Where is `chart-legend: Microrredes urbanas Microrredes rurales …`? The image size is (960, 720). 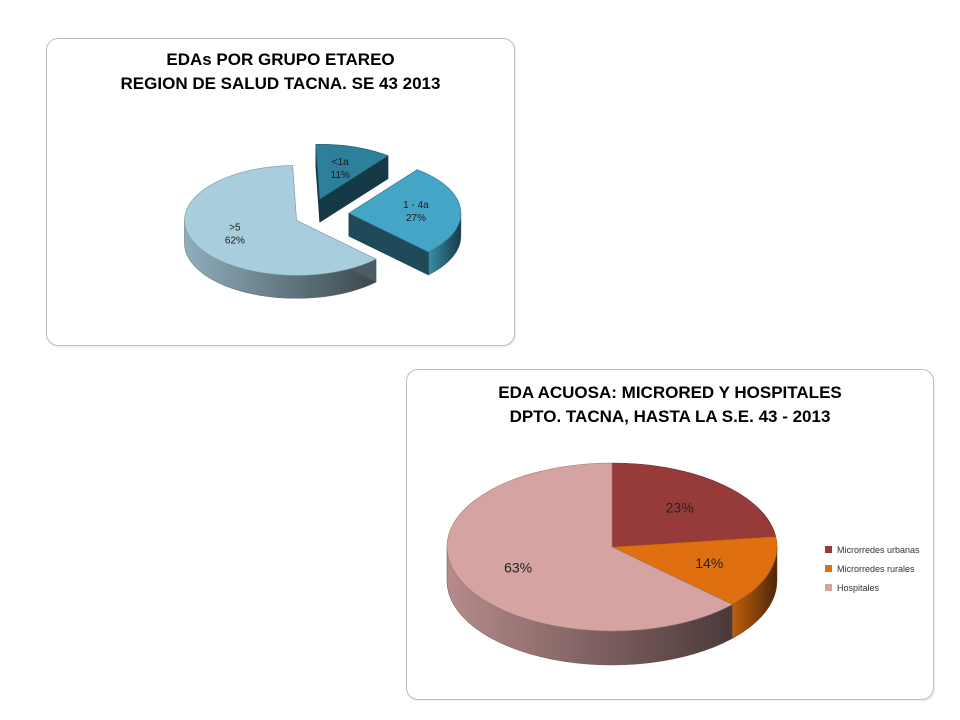
chart-legend: Microrredes urbanas Microrredes rurales … is located at coordinates (872, 568).